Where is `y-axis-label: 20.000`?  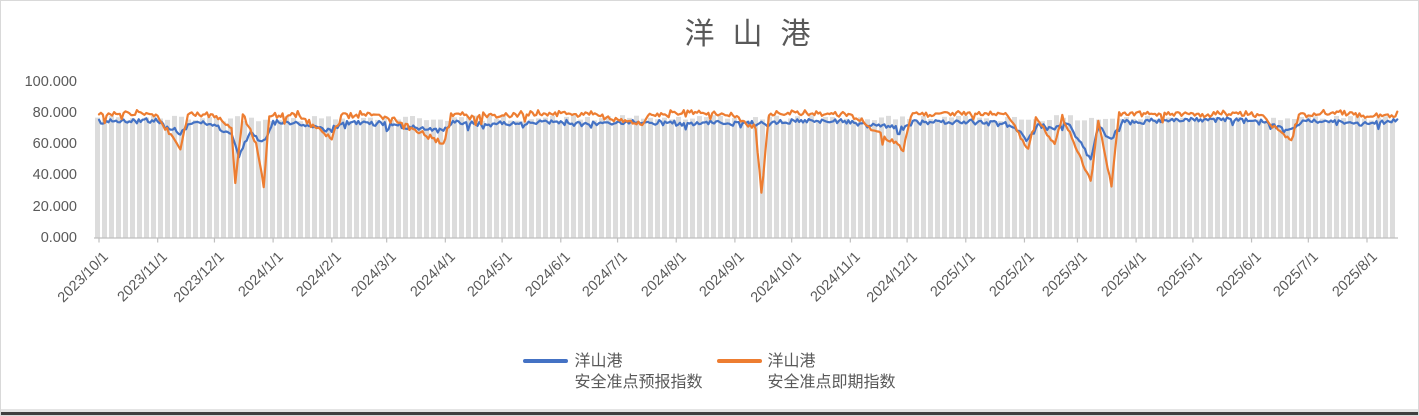 y-axis-label: 20.000 is located at coordinates (54, 206).